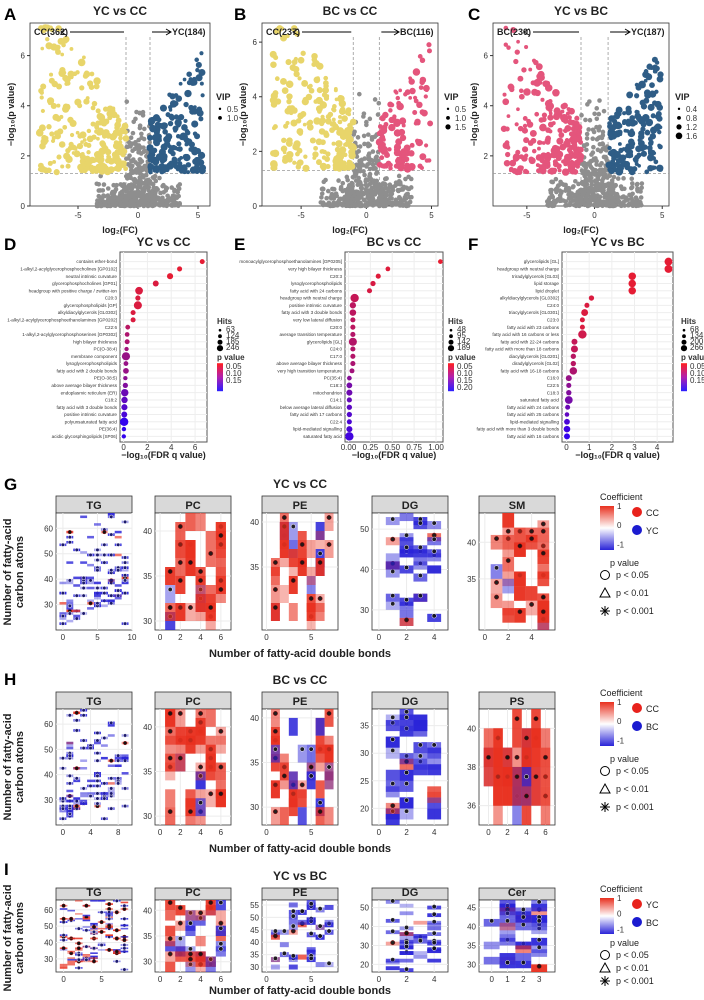 Image resolution: width=704 pixels, height=1000 pixels. Describe the element at coordinates (200, 979) in the screenshot. I see `x-tick-label: 4` at that location.